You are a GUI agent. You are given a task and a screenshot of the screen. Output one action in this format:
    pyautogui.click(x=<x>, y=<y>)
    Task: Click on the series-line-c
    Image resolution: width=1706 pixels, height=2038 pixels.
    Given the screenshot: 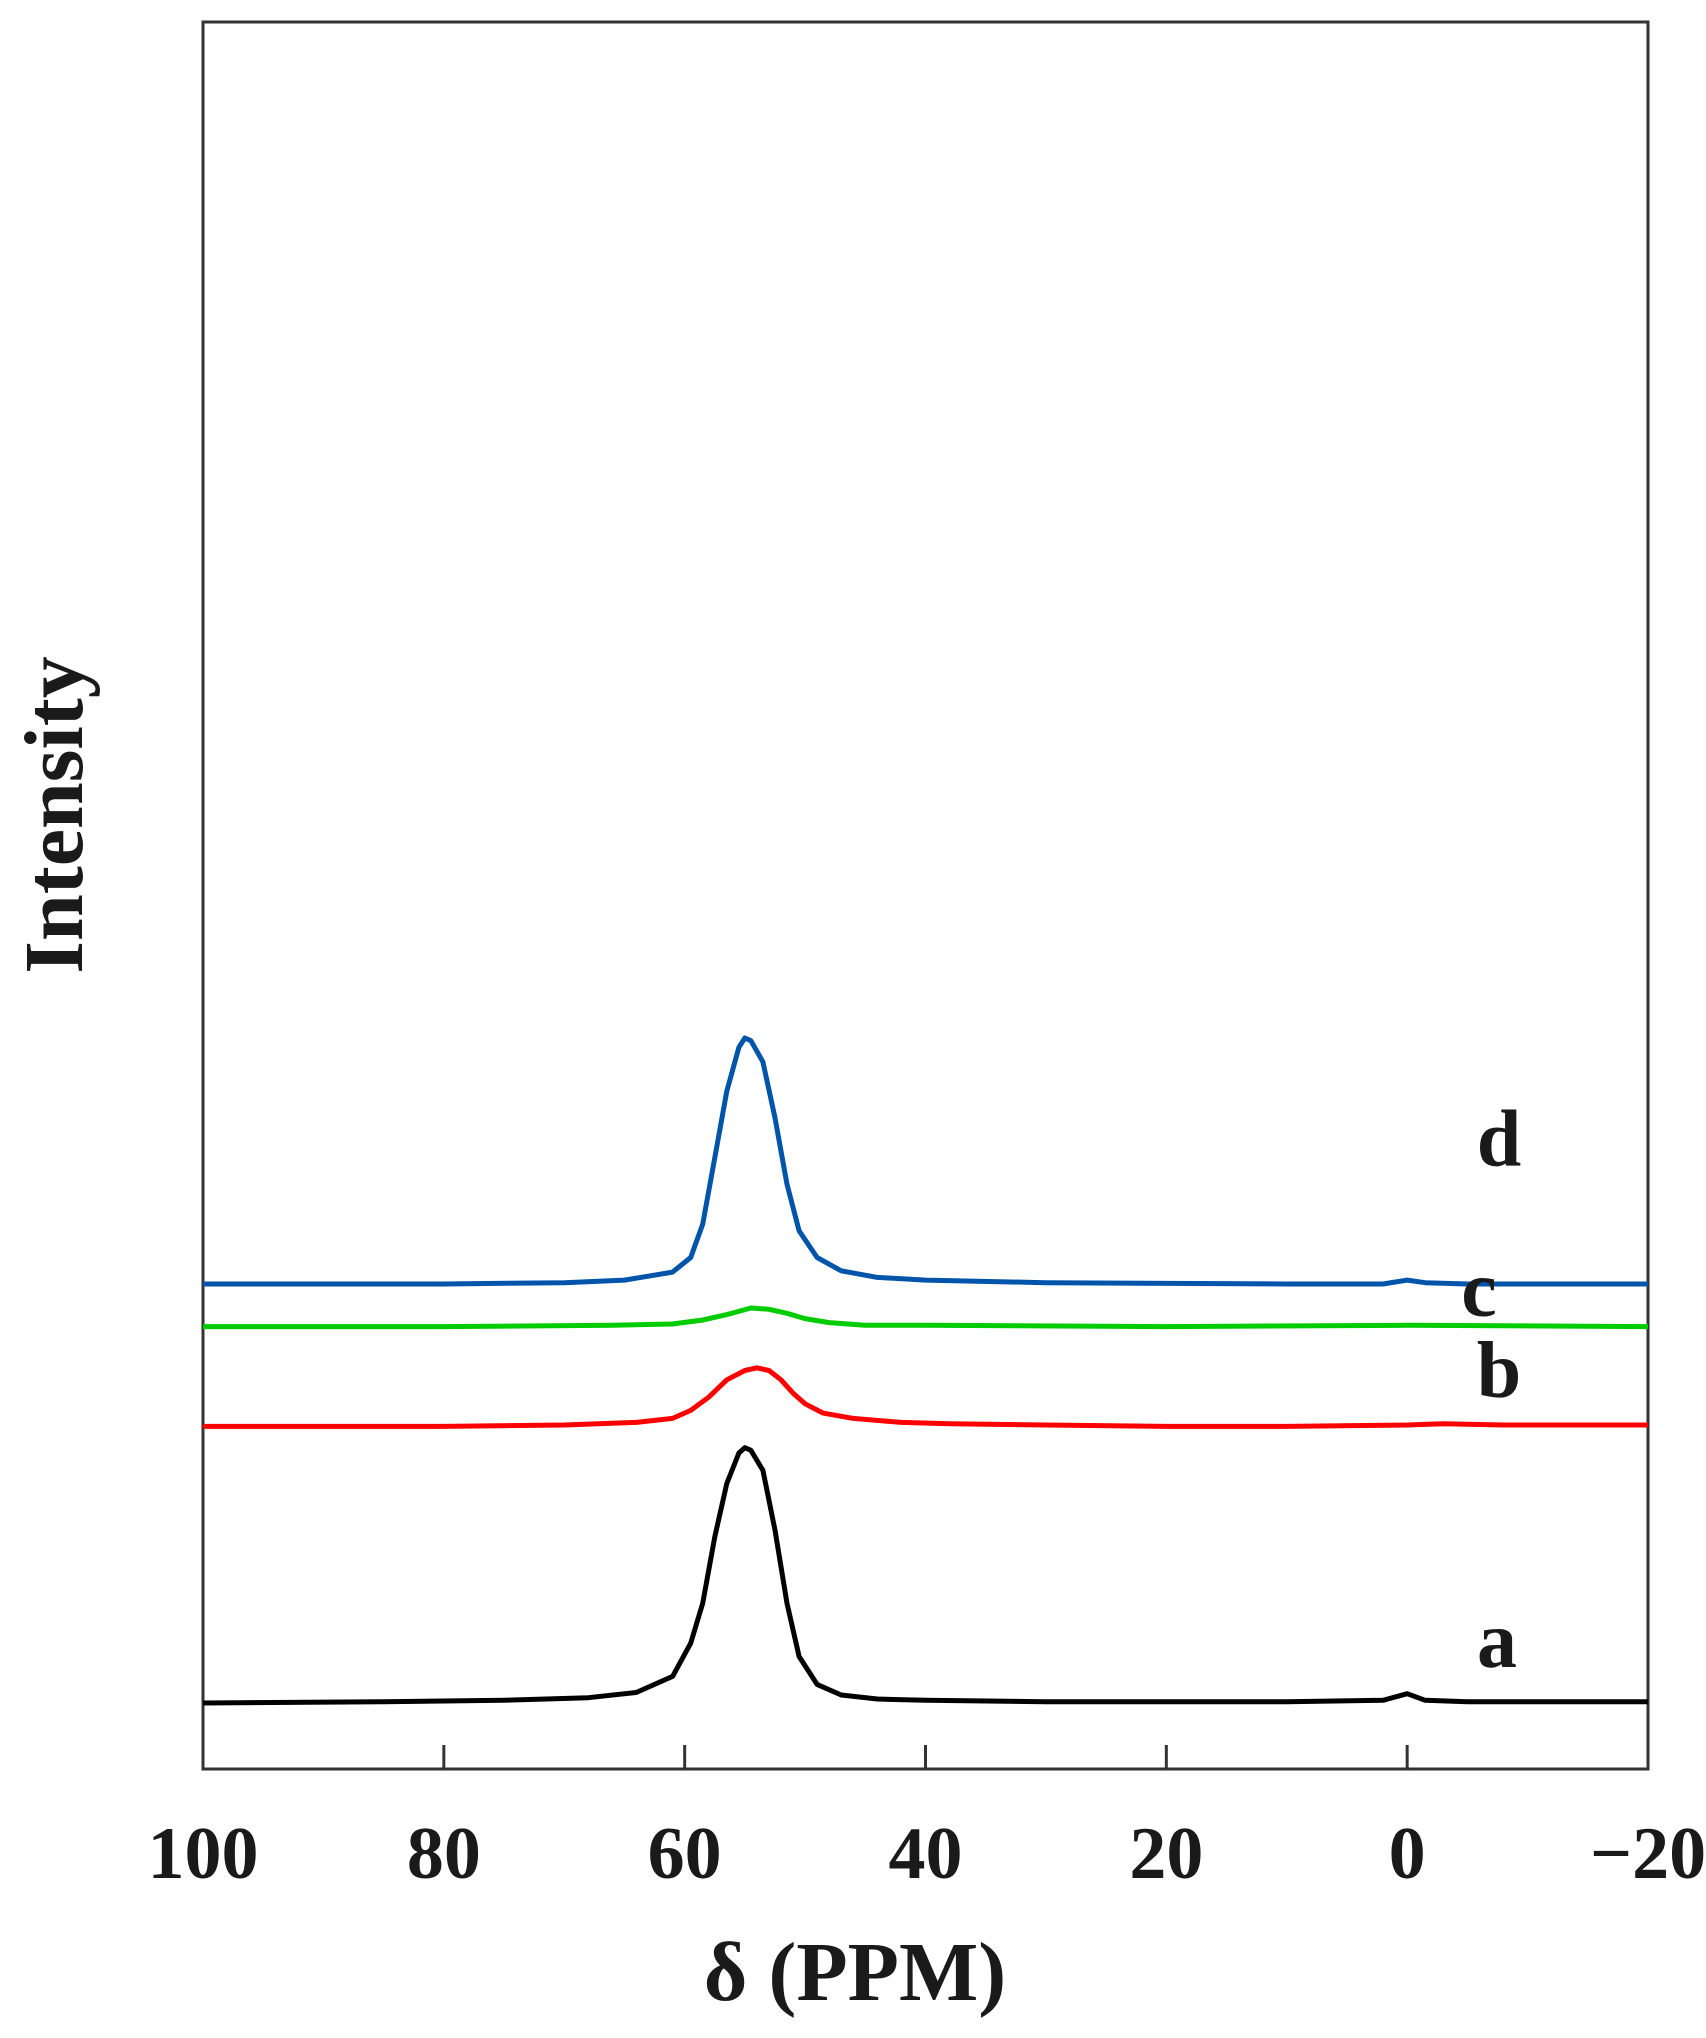 What is the action you would take?
    pyautogui.click(x=925, y=1317)
    